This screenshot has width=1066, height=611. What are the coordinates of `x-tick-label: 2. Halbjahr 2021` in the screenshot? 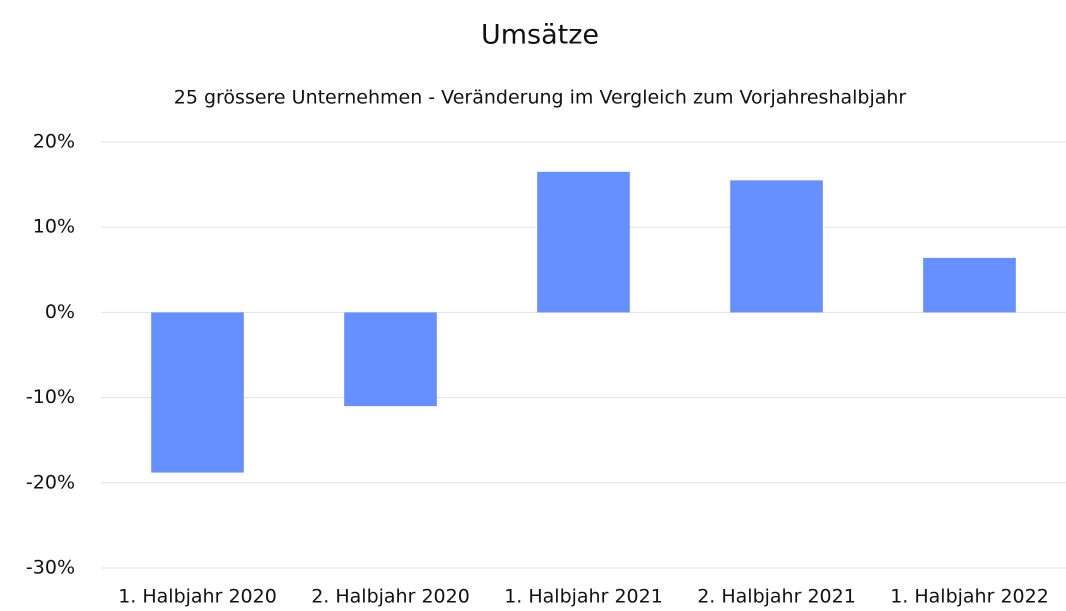 It's located at (776, 597).